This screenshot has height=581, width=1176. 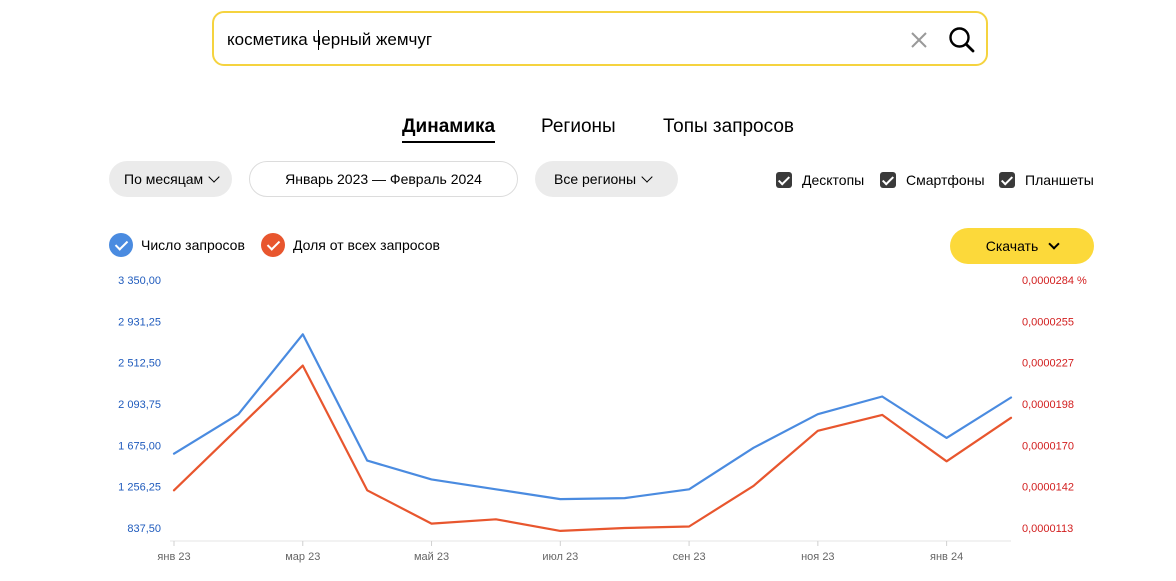 What do you see at coordinates (600, 38) in the screenshot?
I see `search-box: косметика черный жемчуг` at bounding box center [600, 38].